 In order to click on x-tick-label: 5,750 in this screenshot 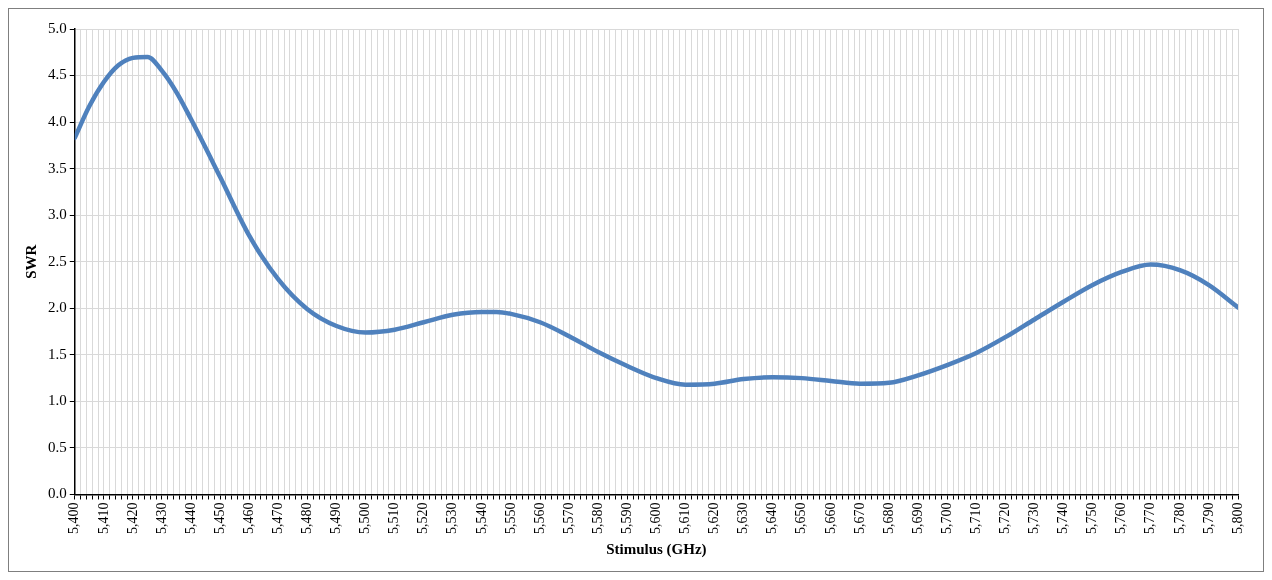, I will do `click(1092, 518)`.